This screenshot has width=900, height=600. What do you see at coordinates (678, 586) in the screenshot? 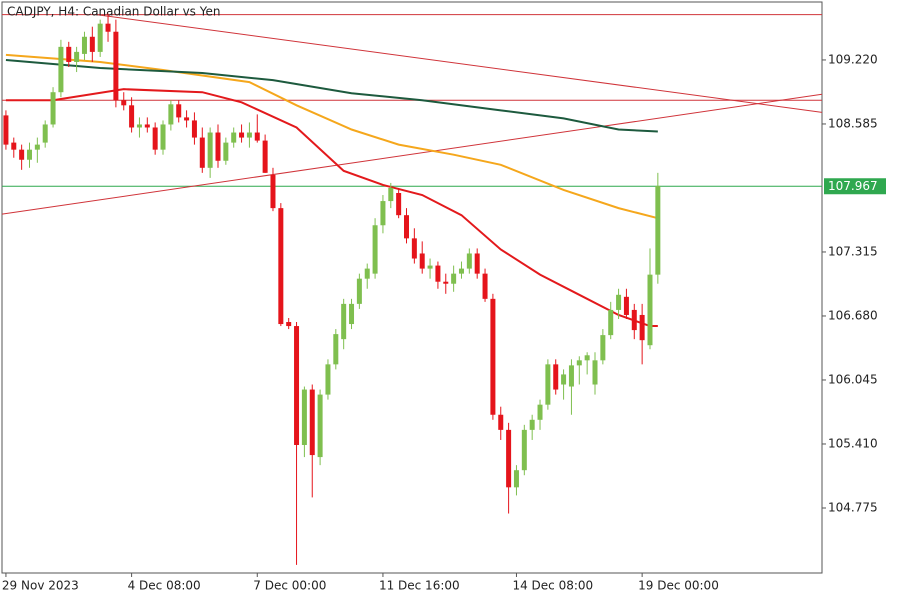
I see `x-tick-label: 19 Dec 00:00` at bounding box center [678, 586].